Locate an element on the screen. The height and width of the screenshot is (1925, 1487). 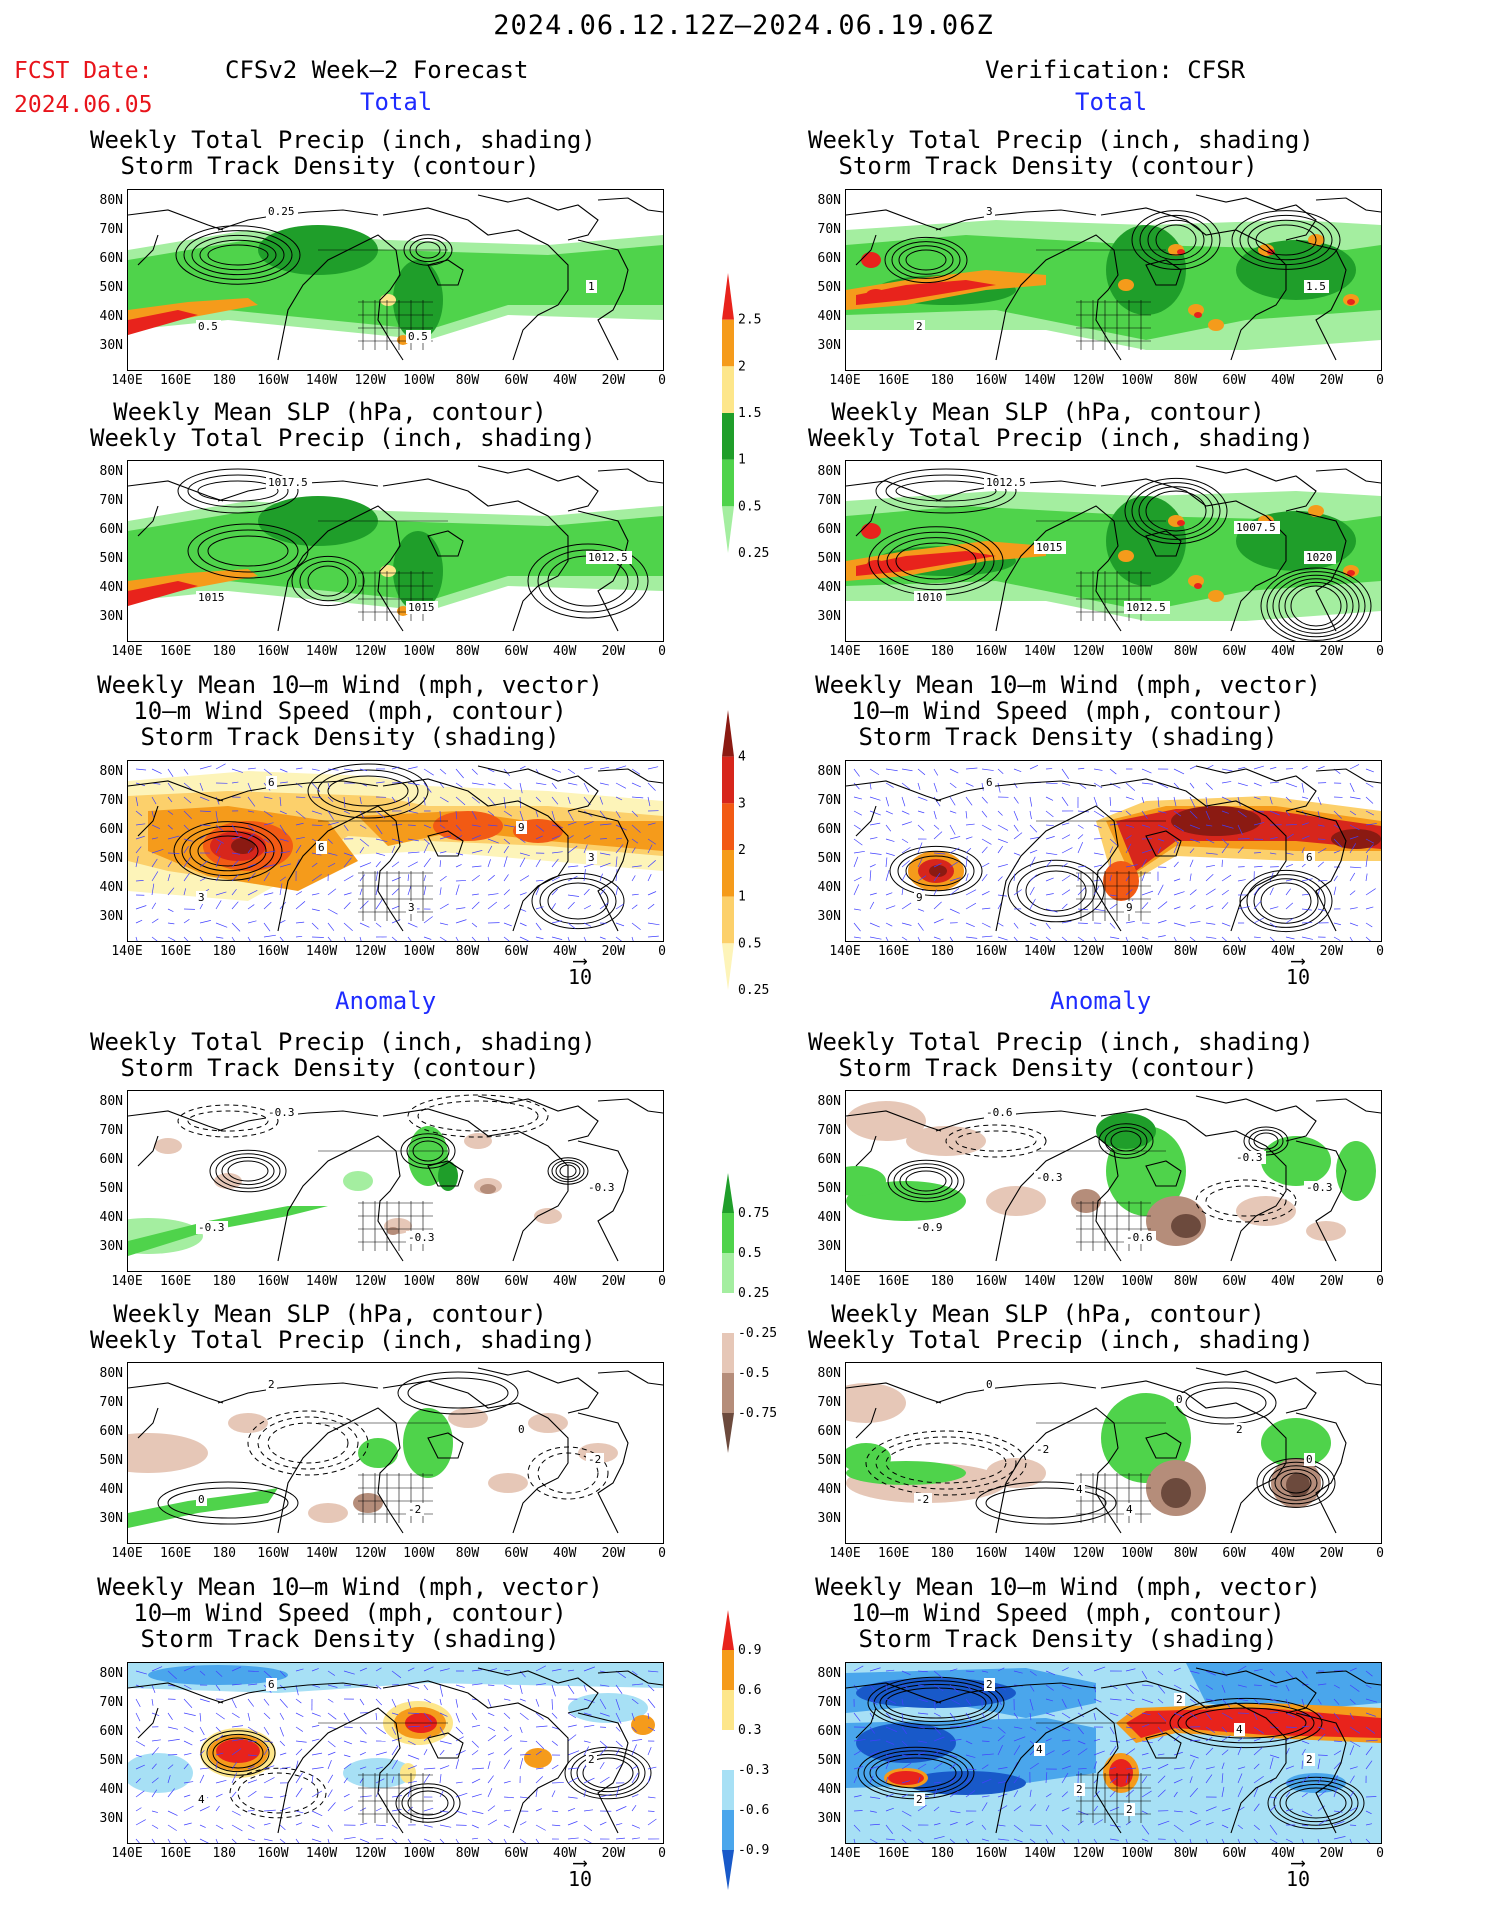
contour-label: 6 is located at coordinates (271, 1684).